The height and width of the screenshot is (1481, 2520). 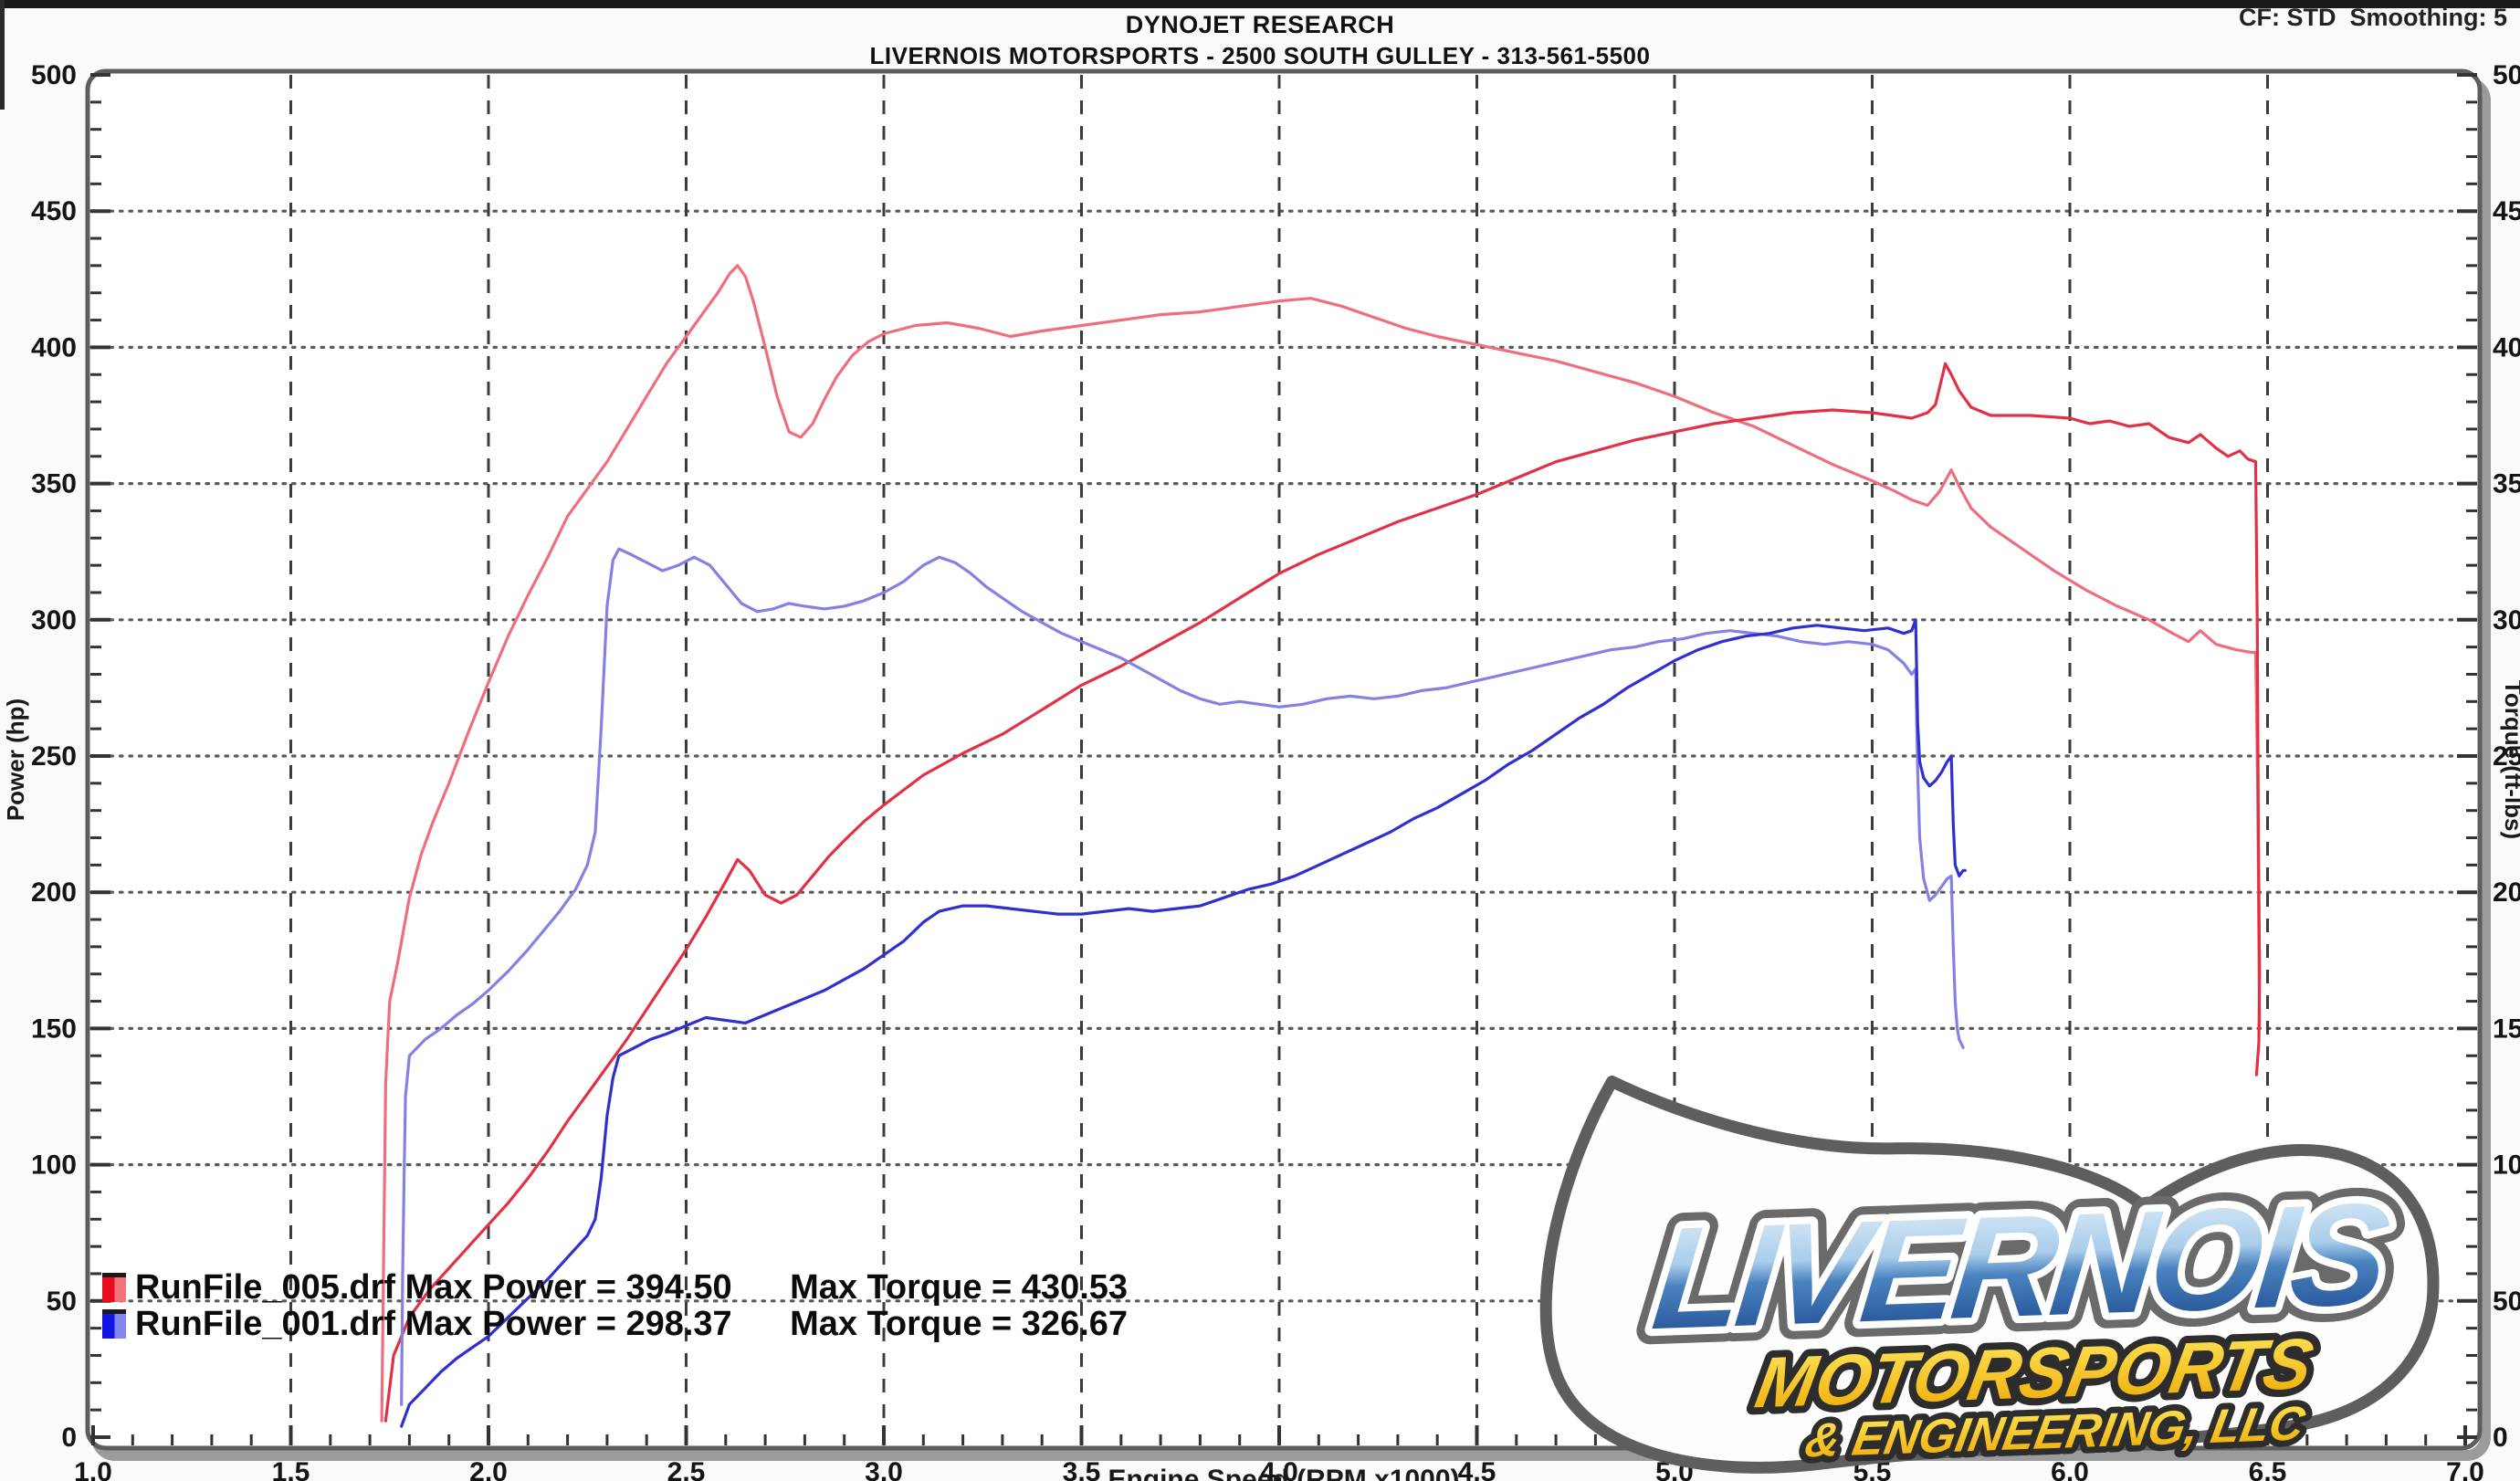 What do you see at coordinates (960, 1287) in the screenshot?
I see `run005-max-torque-value: Max Torque = 430.53` at bounding box center [960, 1287].